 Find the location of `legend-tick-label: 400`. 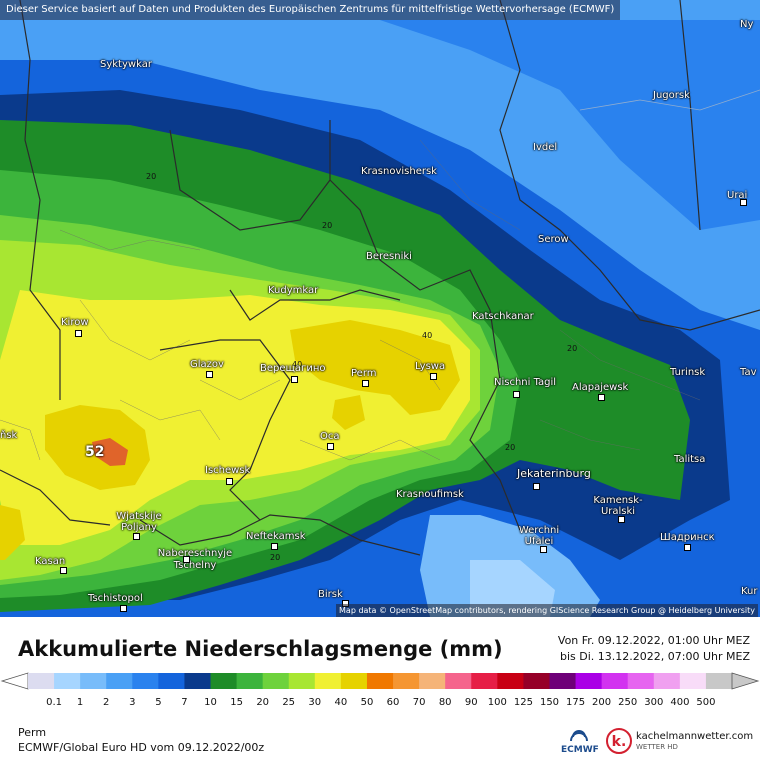

legend-tick-label: 400 is located at coordinates (680, 702).